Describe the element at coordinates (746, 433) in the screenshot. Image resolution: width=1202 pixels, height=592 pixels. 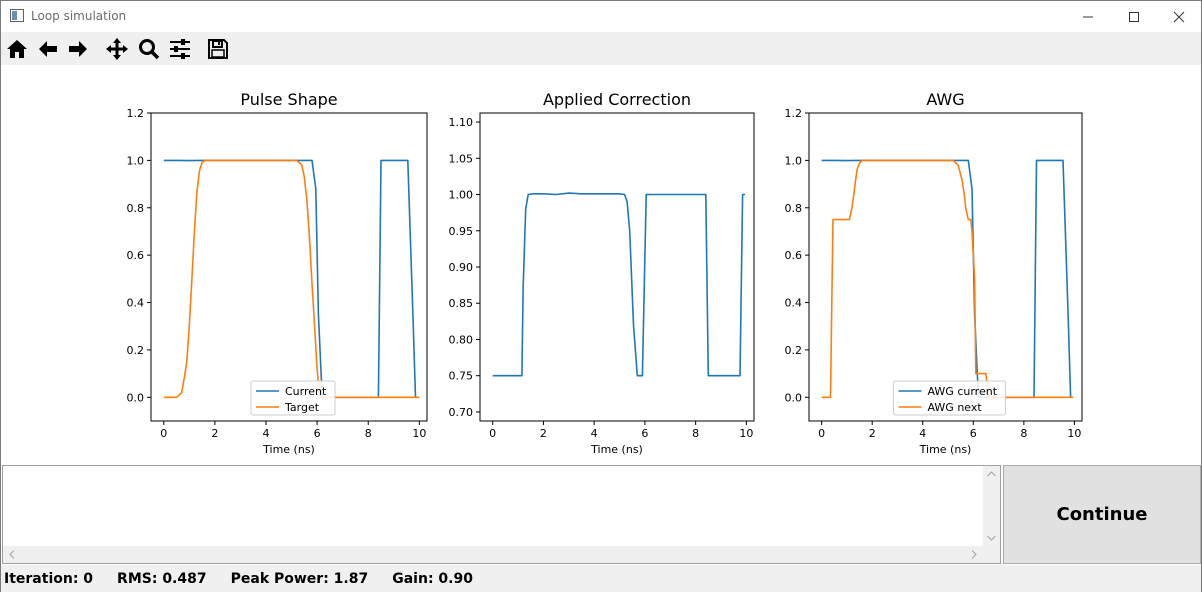
I see `plot-2-x-tick-label: 10` at that location.